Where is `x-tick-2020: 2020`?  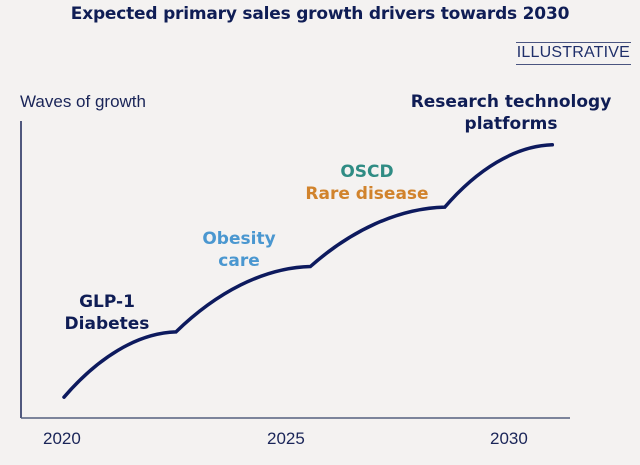
x-tick-2020: 2020 is located at coordinates (62, 438).